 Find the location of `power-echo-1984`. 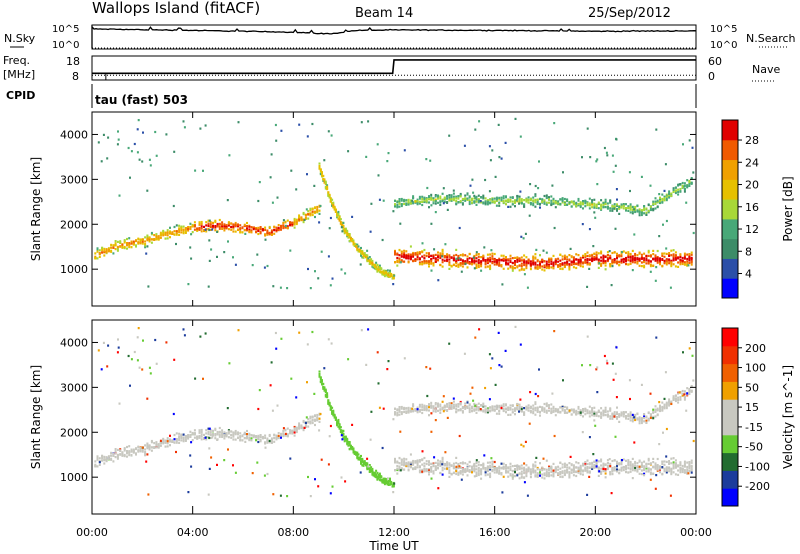

power-echo-1984 is located at coordinates (512, 201).